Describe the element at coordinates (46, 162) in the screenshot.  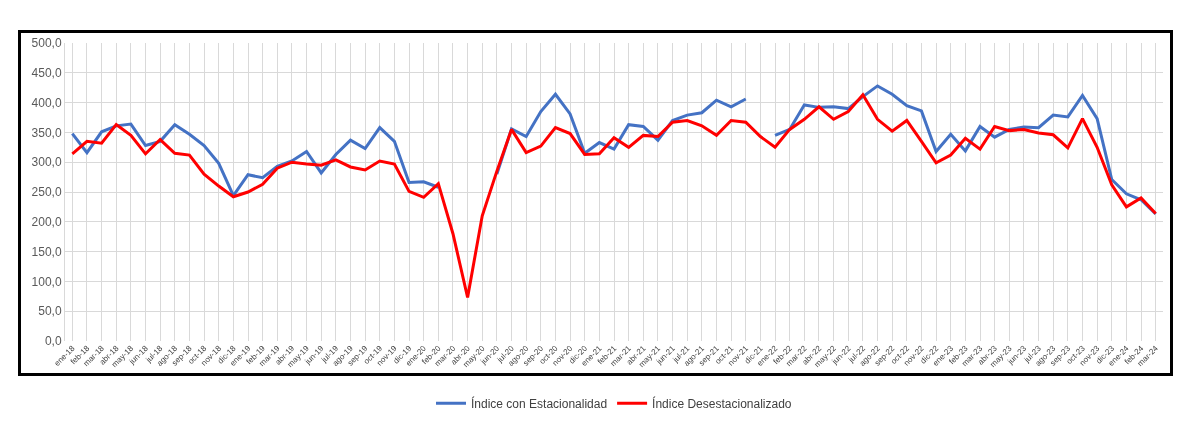
I see `y-tick-label: 300,0` at that location.